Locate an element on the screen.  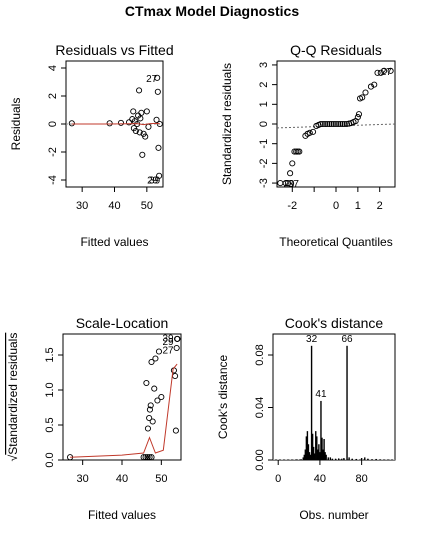
y-axis-title-prefix: √ is located at coordinates (13, 457).